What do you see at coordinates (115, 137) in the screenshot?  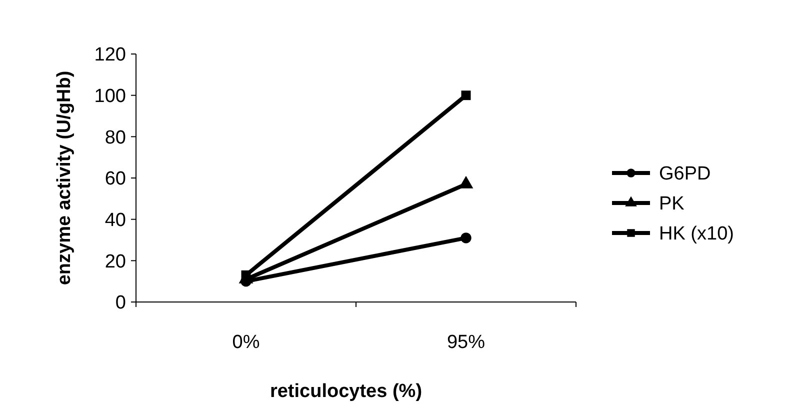 I see `y-tick-label: 80` at bounding box center [115, 137].